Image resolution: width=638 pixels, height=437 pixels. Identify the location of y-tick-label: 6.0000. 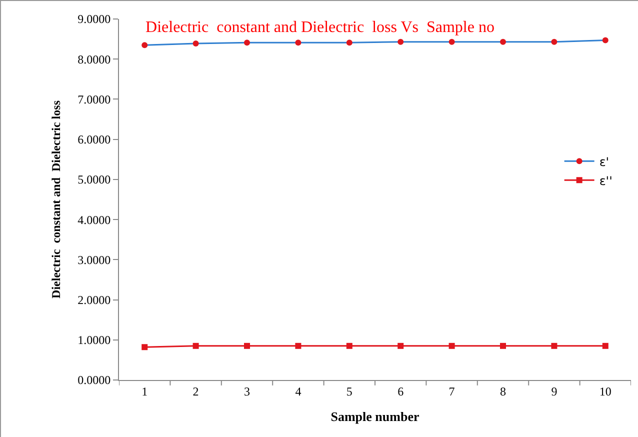
(94, 139).